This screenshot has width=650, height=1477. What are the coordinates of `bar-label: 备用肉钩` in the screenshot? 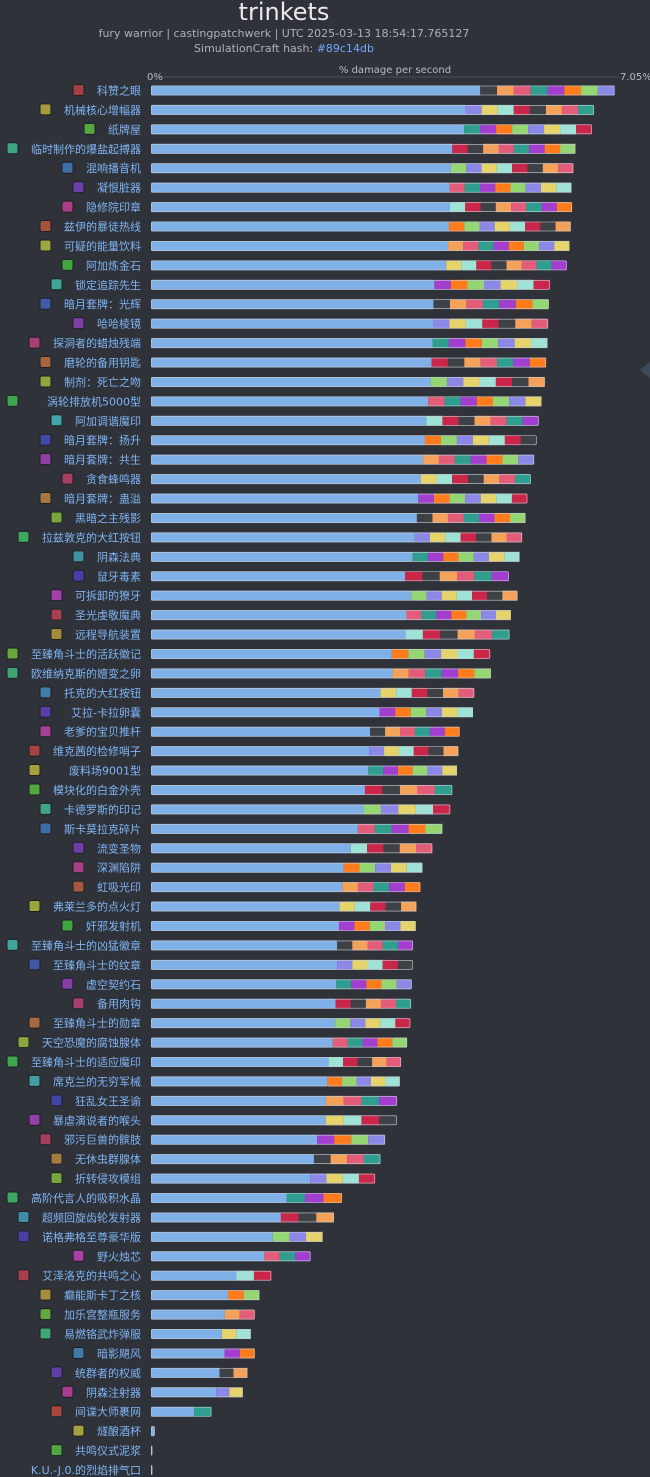 It's located at (119, 1004).